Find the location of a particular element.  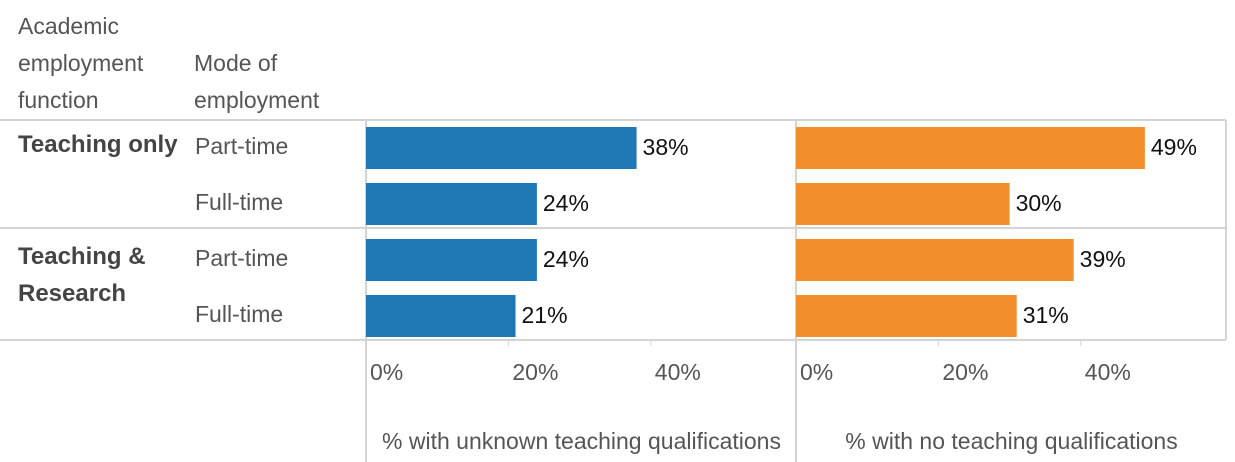

group-label-wrap: Teaching & Research is located at coordinates (82, 275).